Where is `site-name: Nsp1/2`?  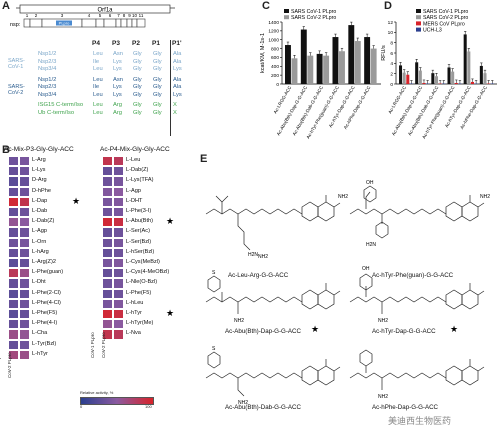 site-name: Nsp1/2 is located at coordinates (47, 79).